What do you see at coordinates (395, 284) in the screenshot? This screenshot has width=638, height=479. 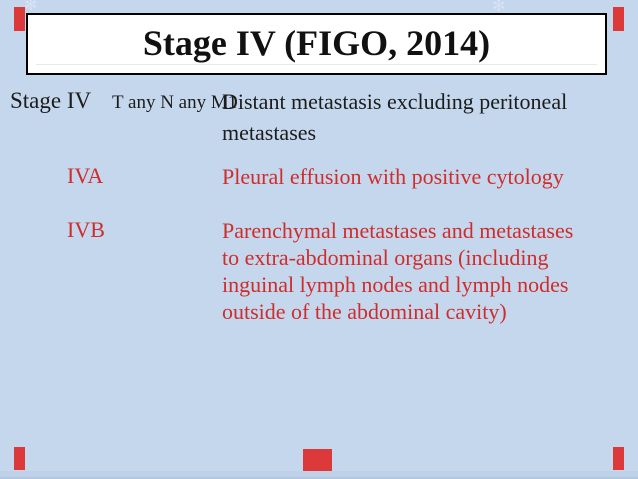 I see `description-line: inguinal lymph nodes and lymph nodes` at bounding box center [395, 284].